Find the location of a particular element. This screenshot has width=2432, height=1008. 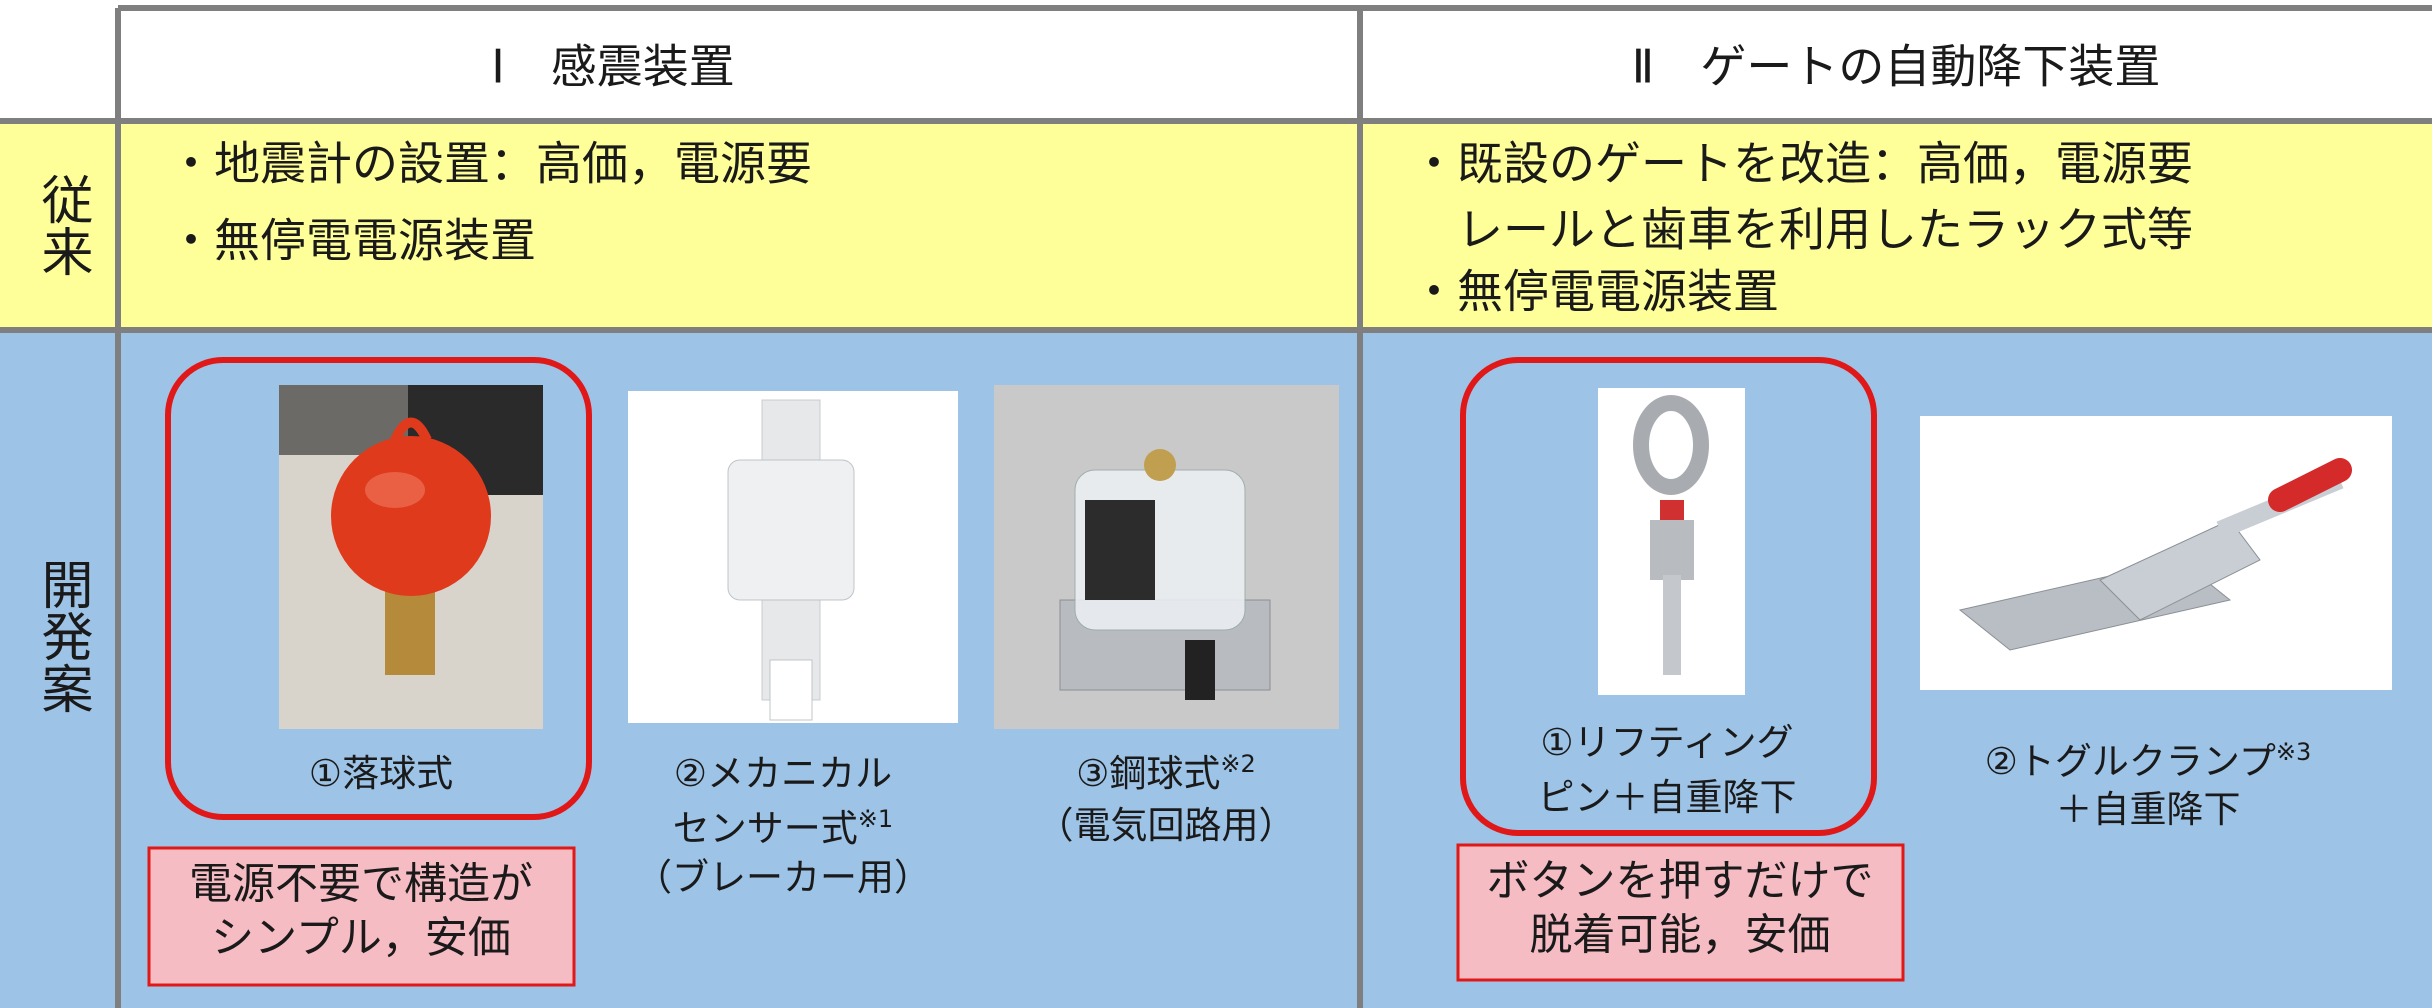

caption-text: （電気回路用） is located at coordinates (1166, 825).